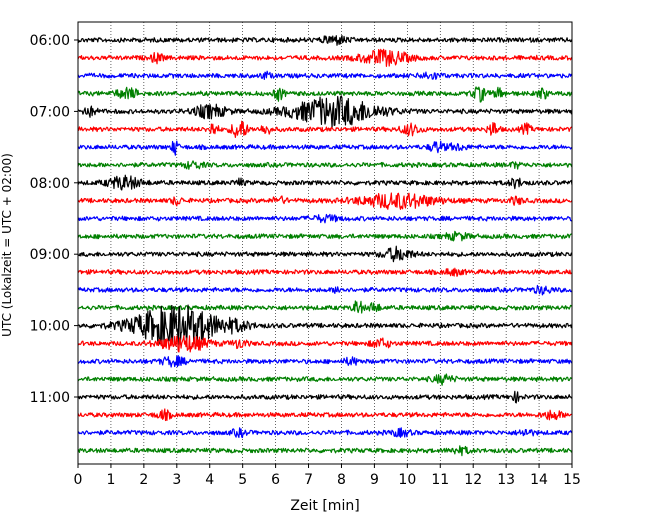 This screenshot has width=650, height=520. I want to click on x-tick-label-11: 11, so click(440, 480).